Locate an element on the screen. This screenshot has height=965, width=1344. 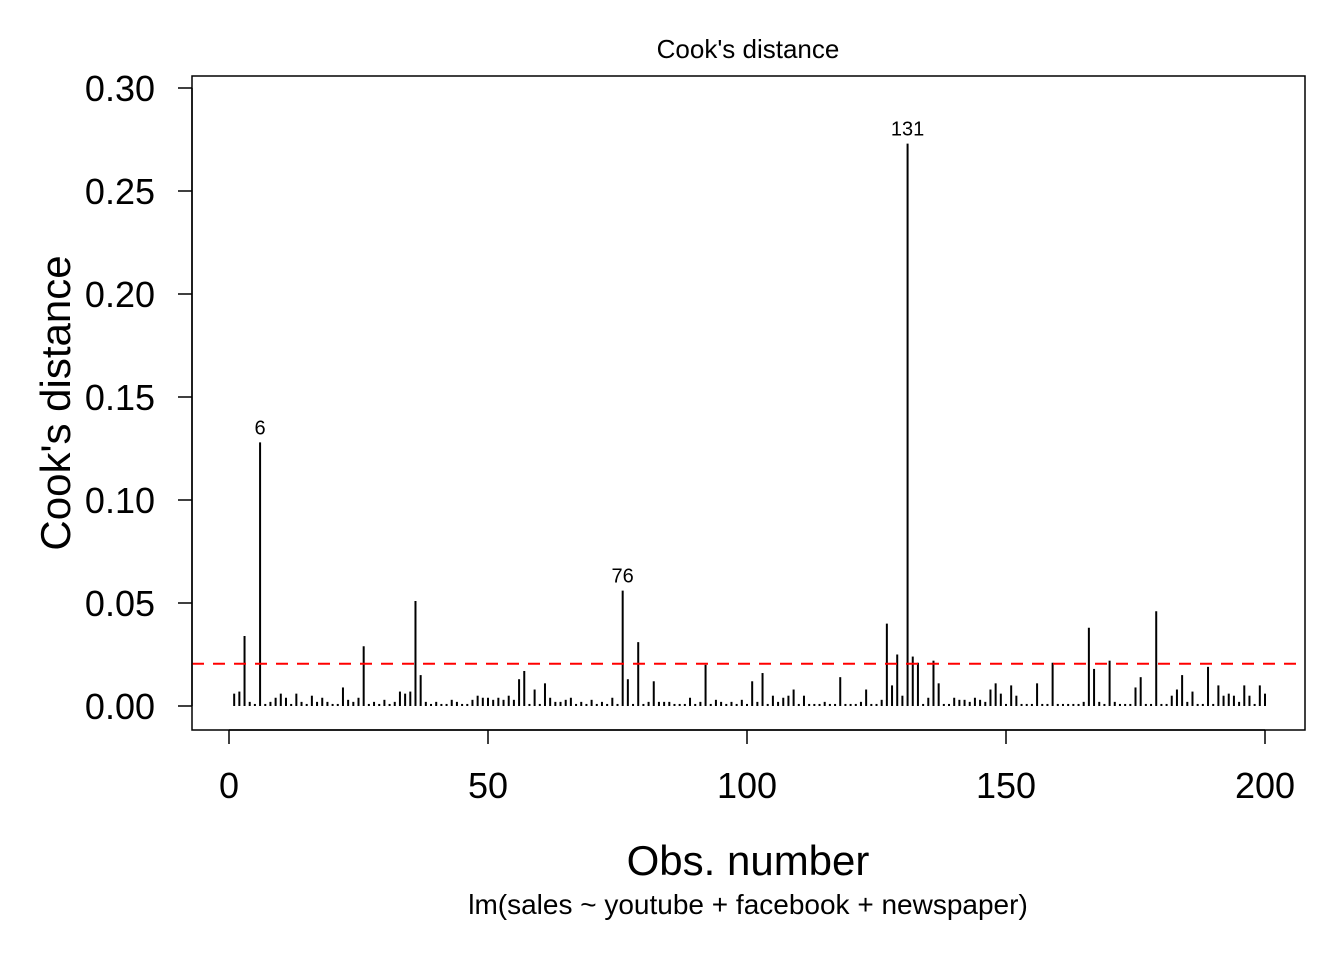
y-tick-label: 0.25 is located at coordinates (120, 191).